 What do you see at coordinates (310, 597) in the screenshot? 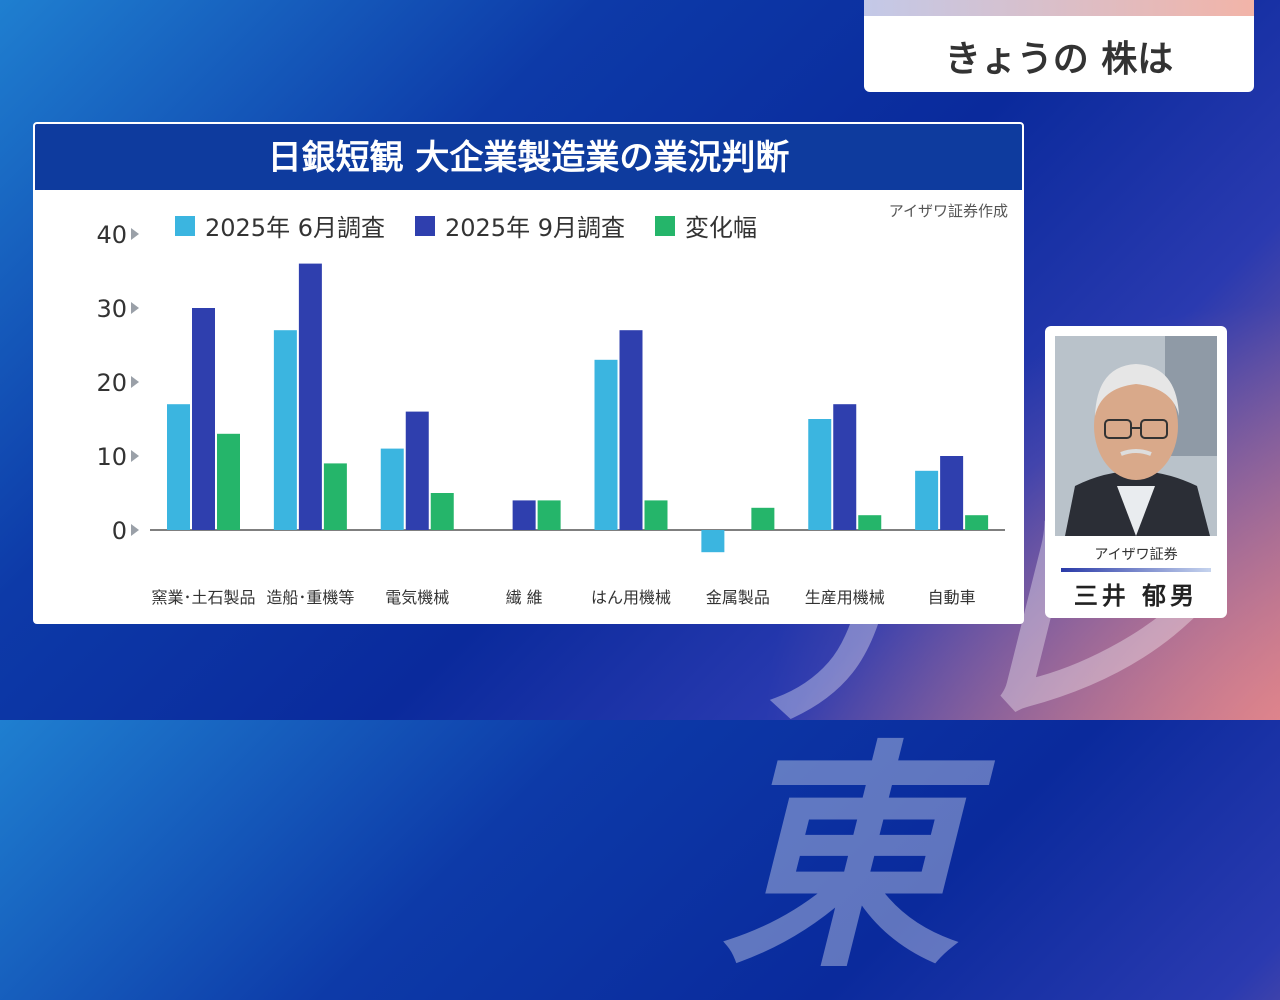
I see `x-tick-label: 造船･重機等` at bounding box center [310, 597].